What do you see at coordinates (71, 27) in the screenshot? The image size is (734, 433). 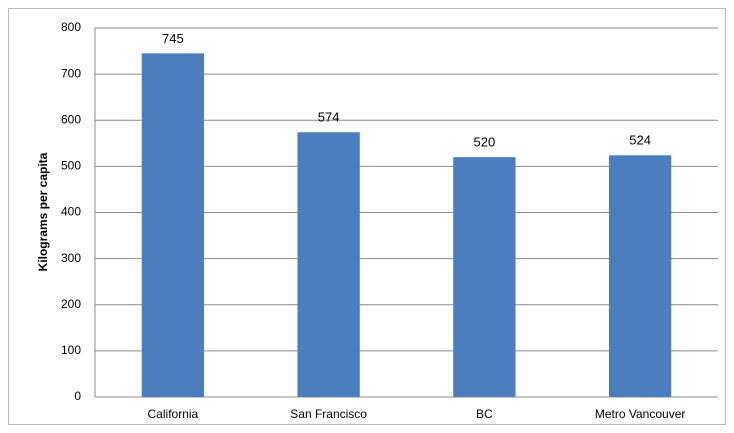 I see `y-tick-label: 800` at bounding box center [71, 27].